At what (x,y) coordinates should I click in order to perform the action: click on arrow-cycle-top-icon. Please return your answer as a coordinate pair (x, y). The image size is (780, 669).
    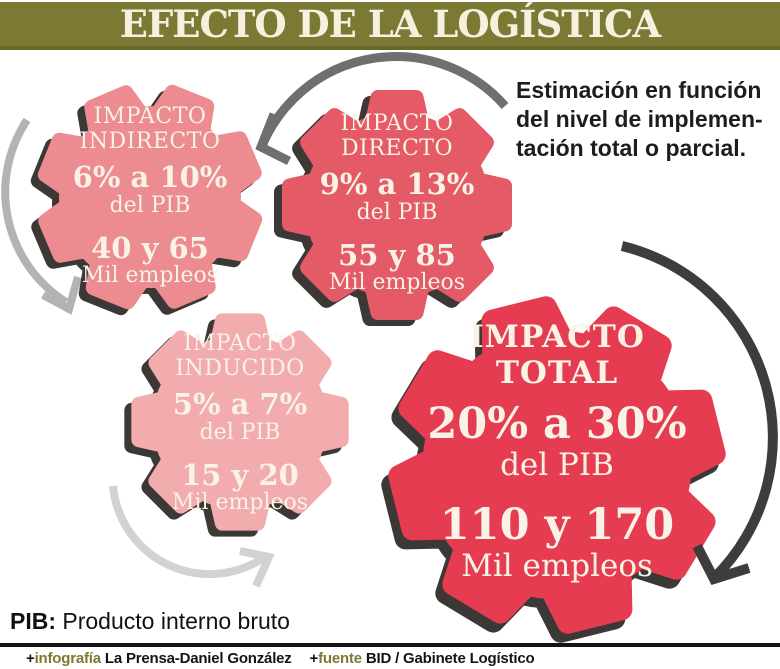
    Looking at the image, I should click on (382, 109).